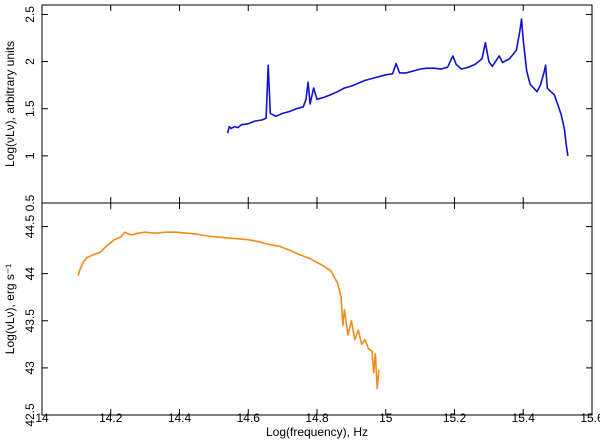  Describe the element at coordinates (30, 368) in the screenshot. I see `bottom-y-tick-label: 43` at that location.